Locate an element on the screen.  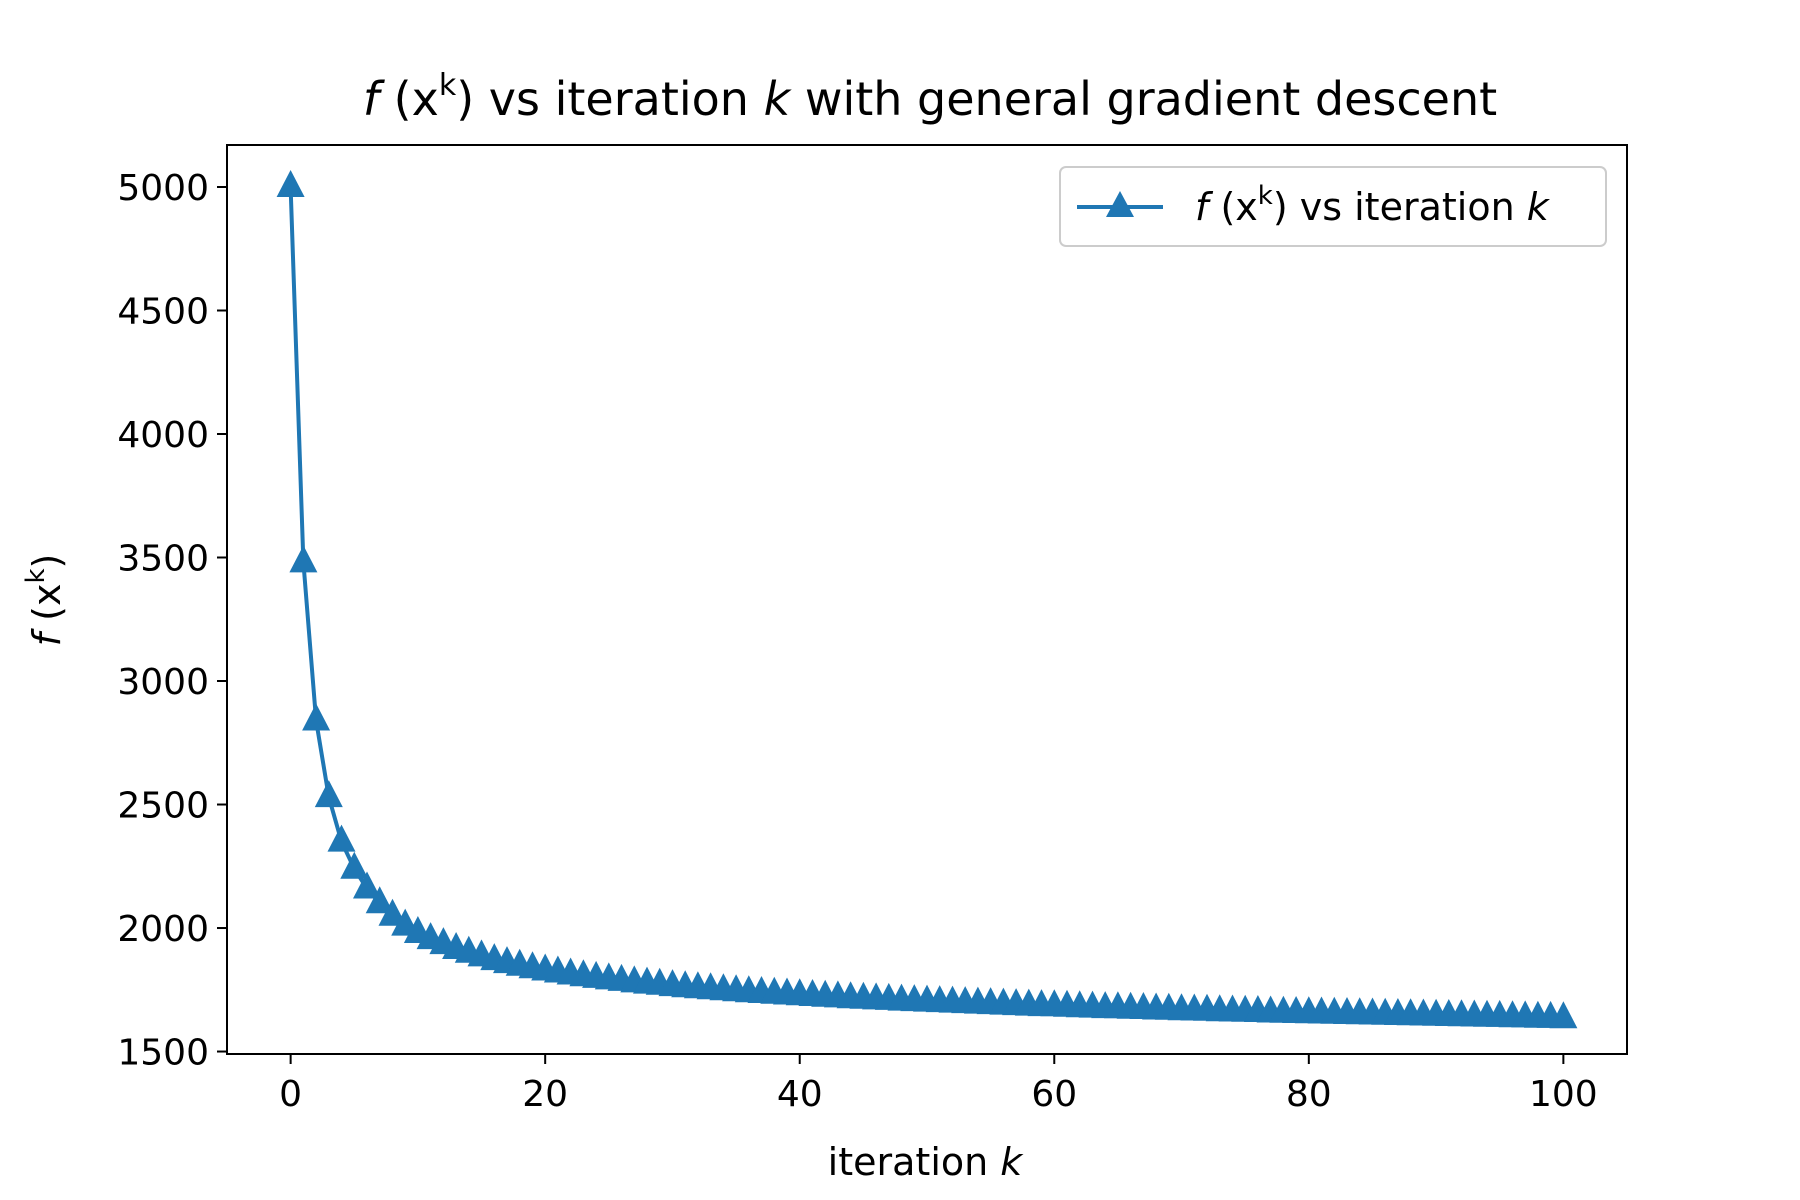
x-tick-label: 60 is located at coordinates (1054, 1094).